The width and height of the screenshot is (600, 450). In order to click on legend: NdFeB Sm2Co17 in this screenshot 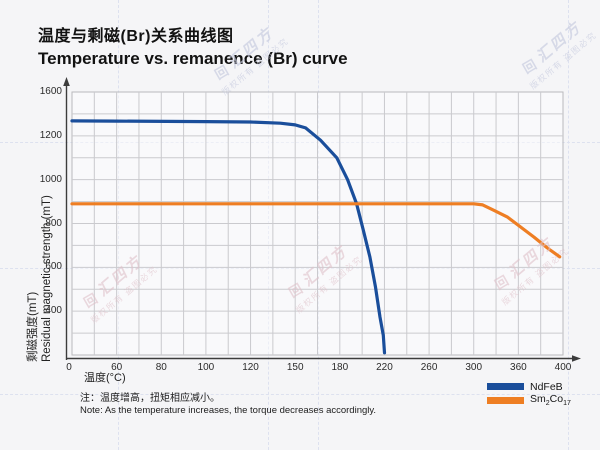, I will do `click(529, 394)`.